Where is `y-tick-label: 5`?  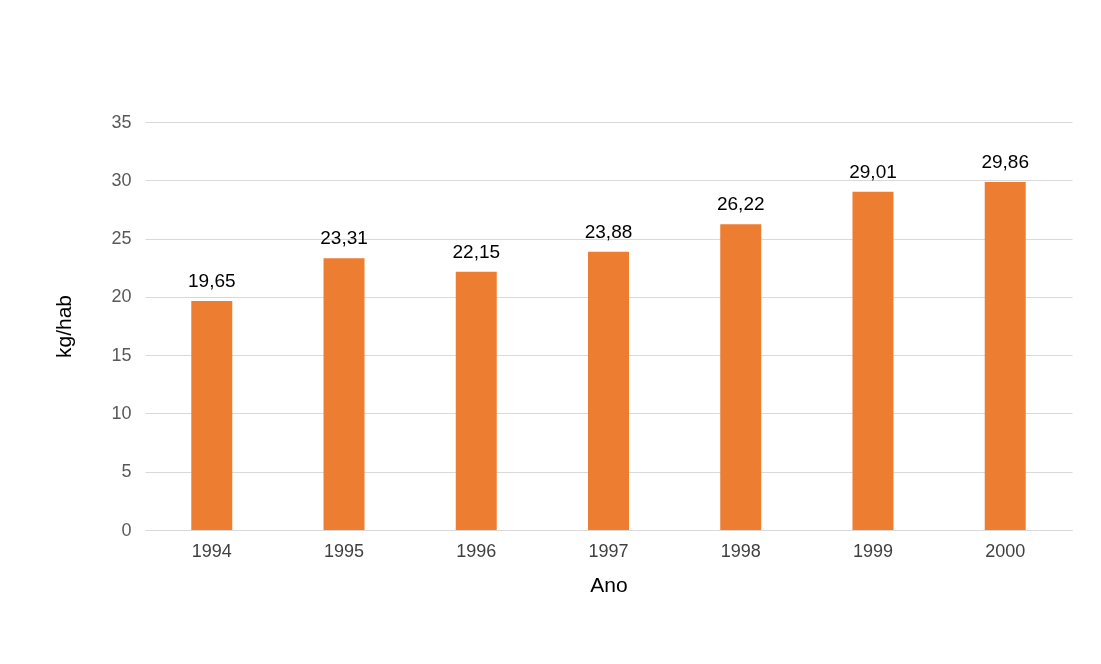 y-tick-label: 5 is located at coordinates (126, 471).